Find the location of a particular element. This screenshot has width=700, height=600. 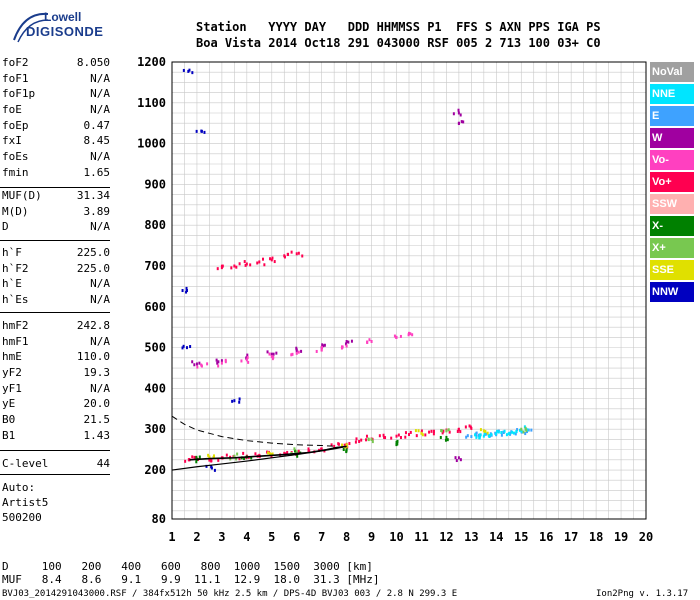

x-tick-label: 4 is located at coordinates (246, 537).